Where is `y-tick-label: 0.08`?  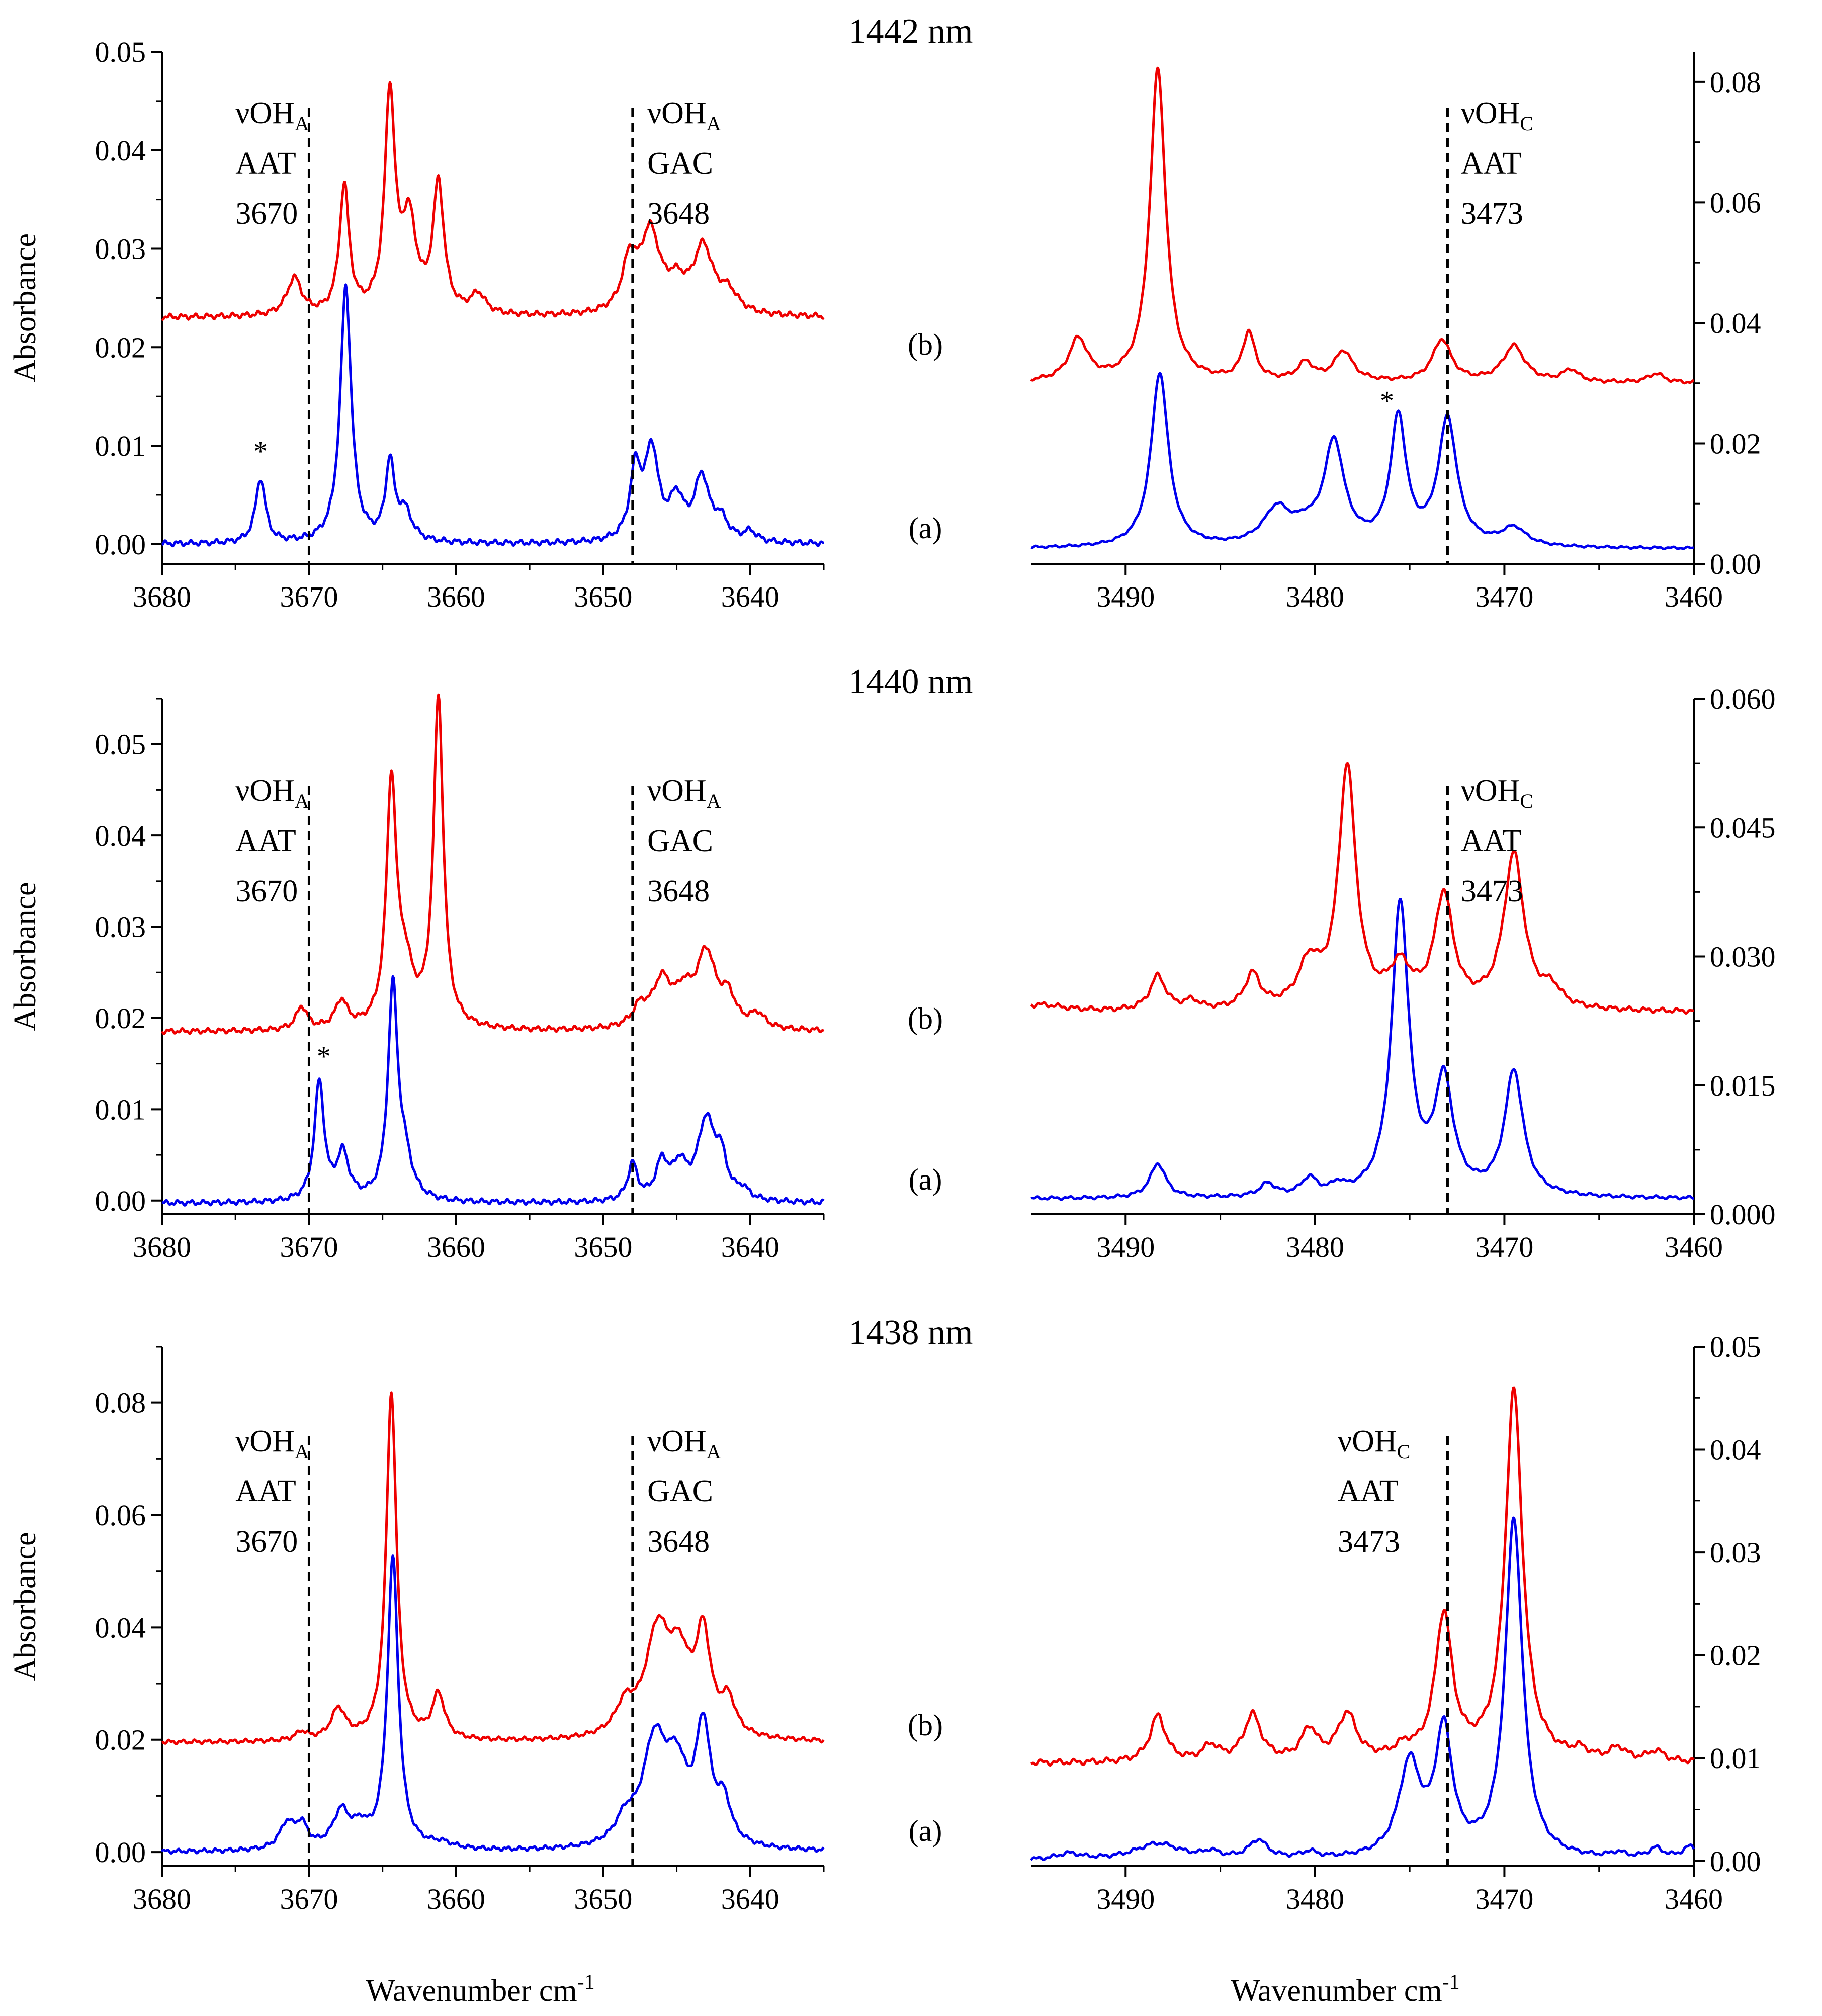 y-tick-label: 0.08 is located at coordinates (1735, 82).